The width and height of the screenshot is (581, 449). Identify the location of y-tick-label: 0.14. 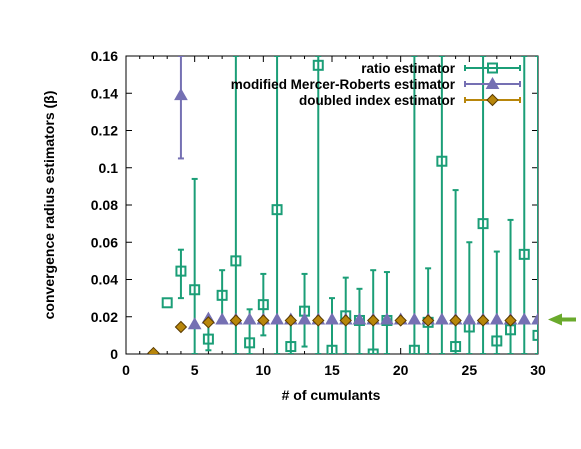
(104, 93).